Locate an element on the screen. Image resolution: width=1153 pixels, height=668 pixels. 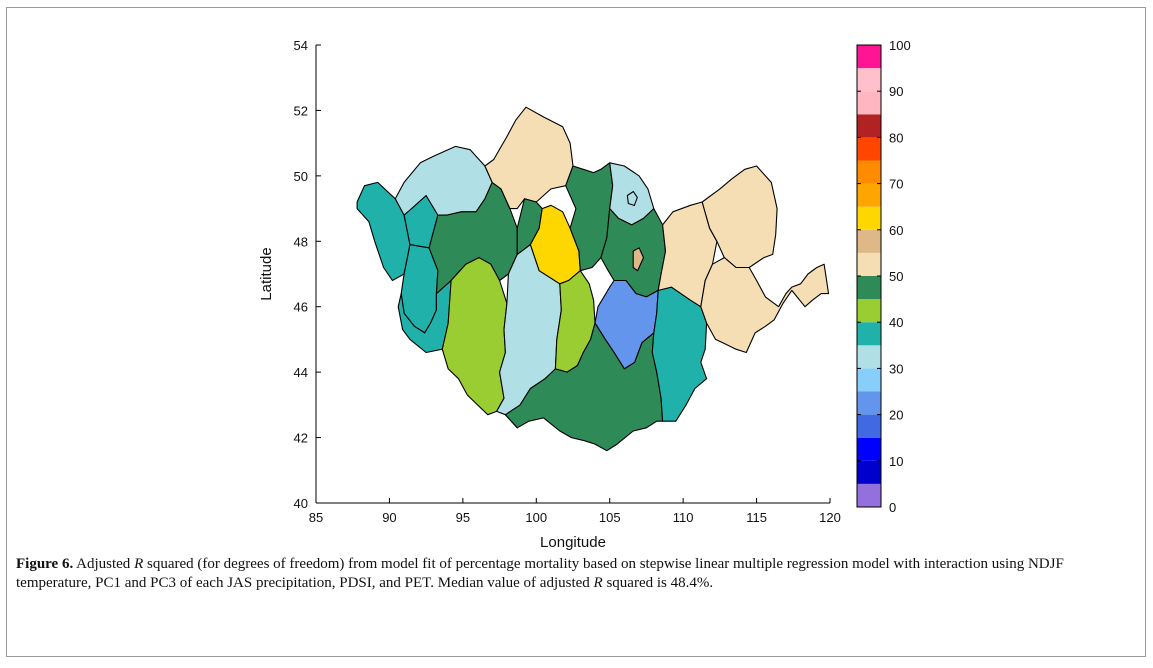
y-axis-title: Latitude is located at coordinates (266, 273).